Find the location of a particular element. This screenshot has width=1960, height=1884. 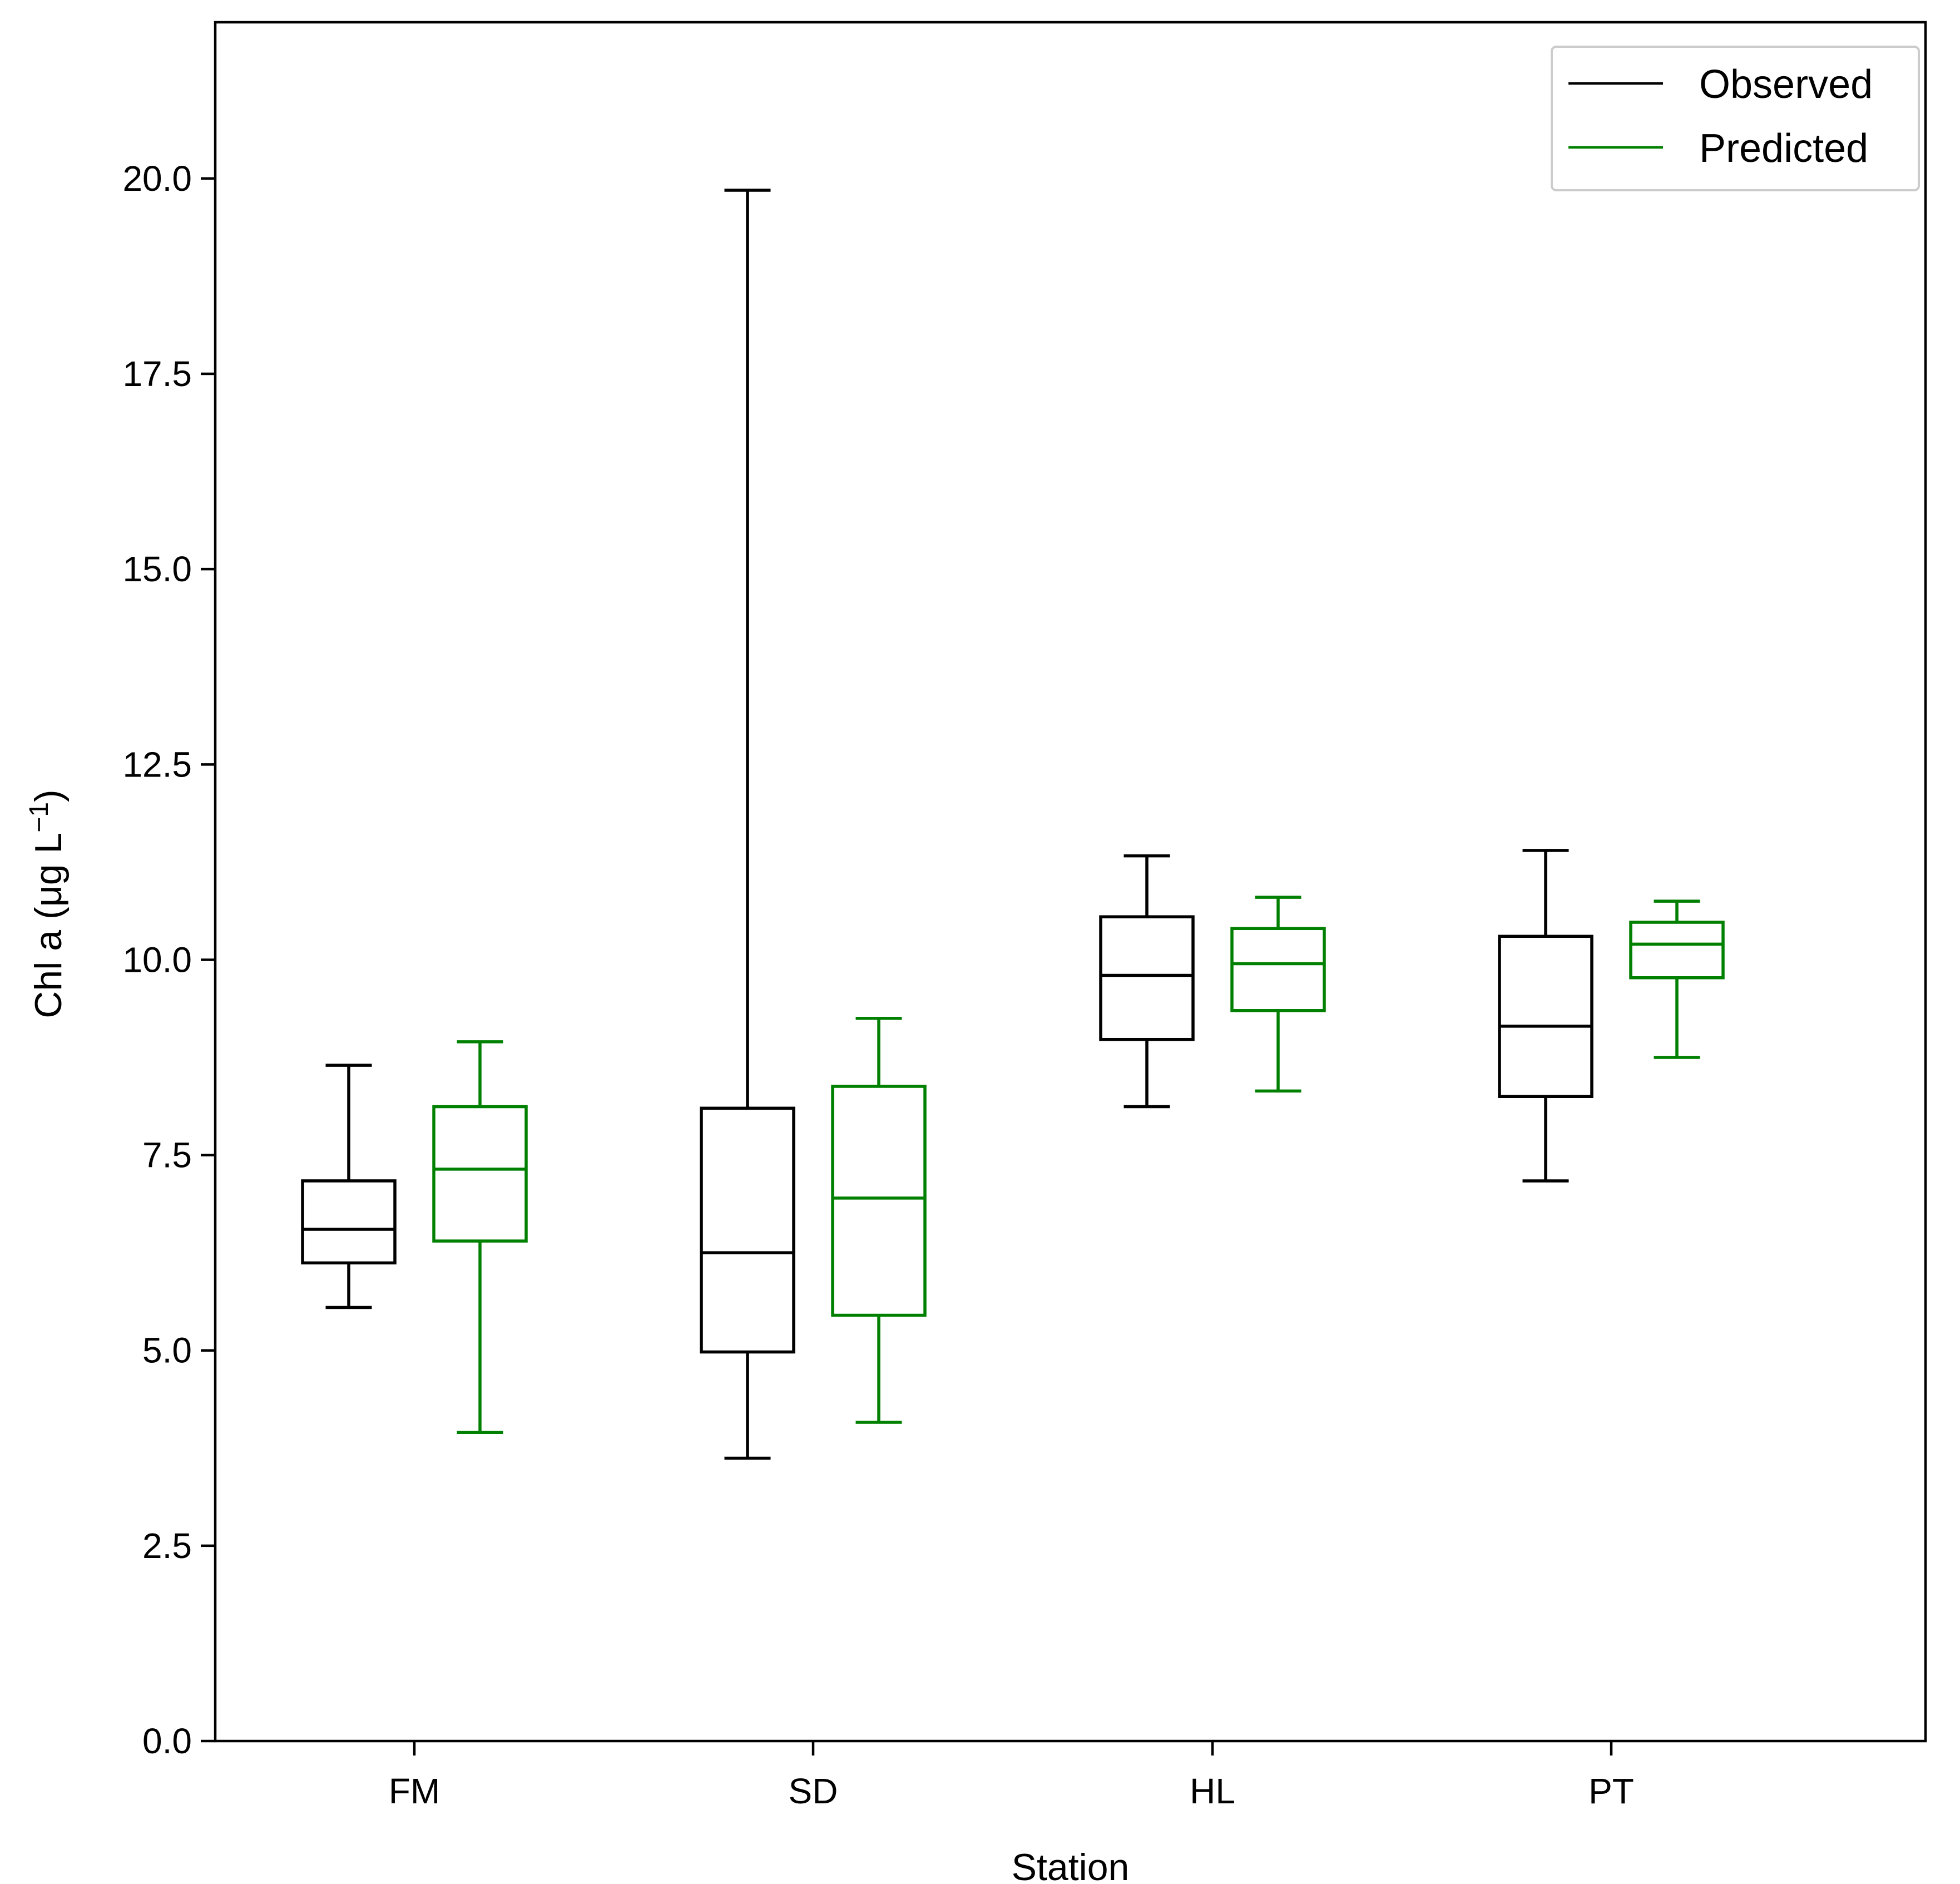

y-tick-label: 12.5 is located at coordinates (157, 764).